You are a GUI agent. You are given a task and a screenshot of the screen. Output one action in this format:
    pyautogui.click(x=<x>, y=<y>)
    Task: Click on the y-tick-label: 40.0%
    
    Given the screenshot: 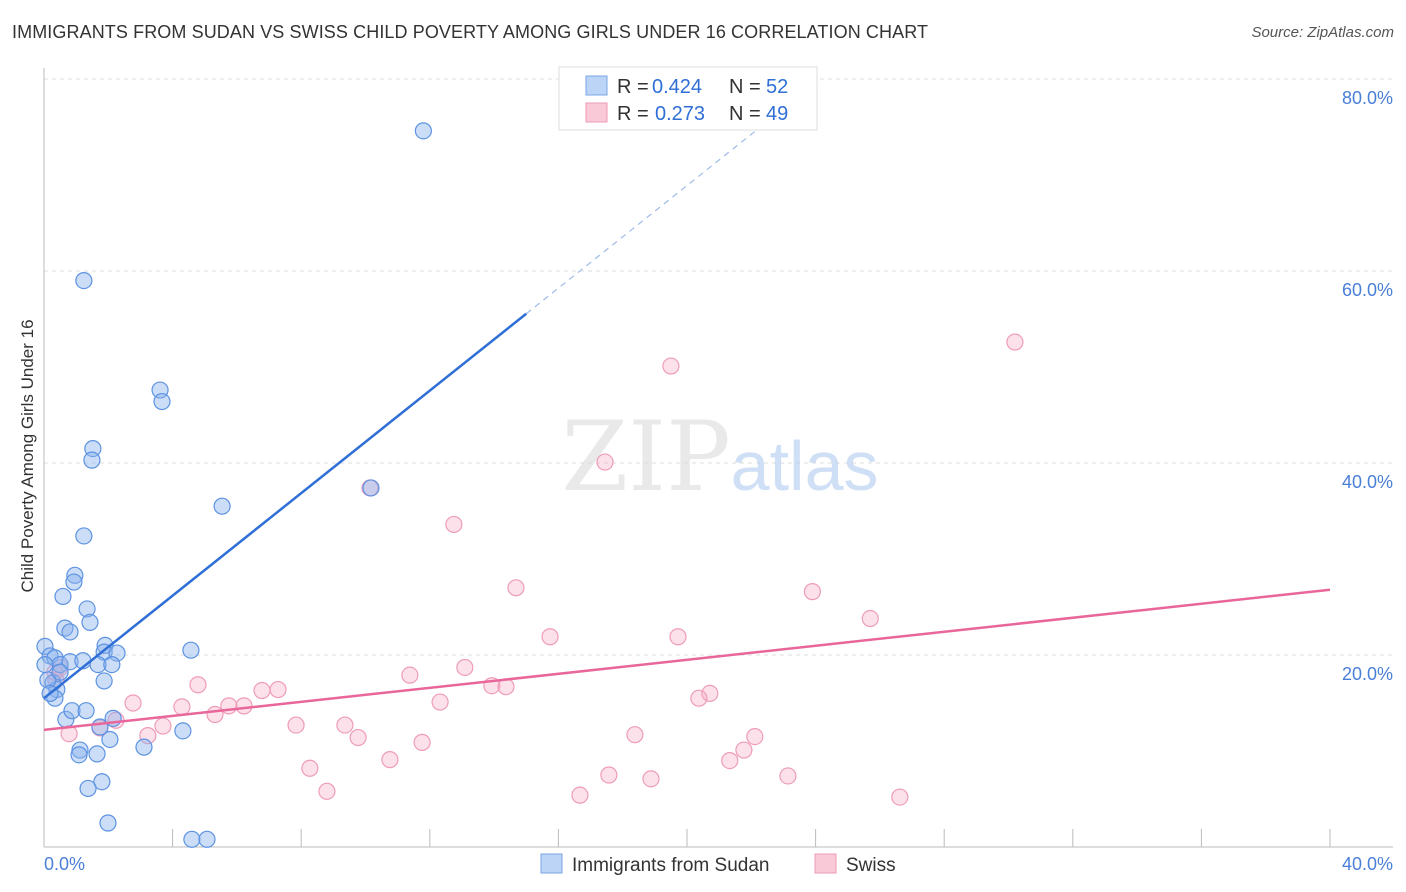 What is the action you would take?
    pyautogui.click(x=1367, y=482)
    